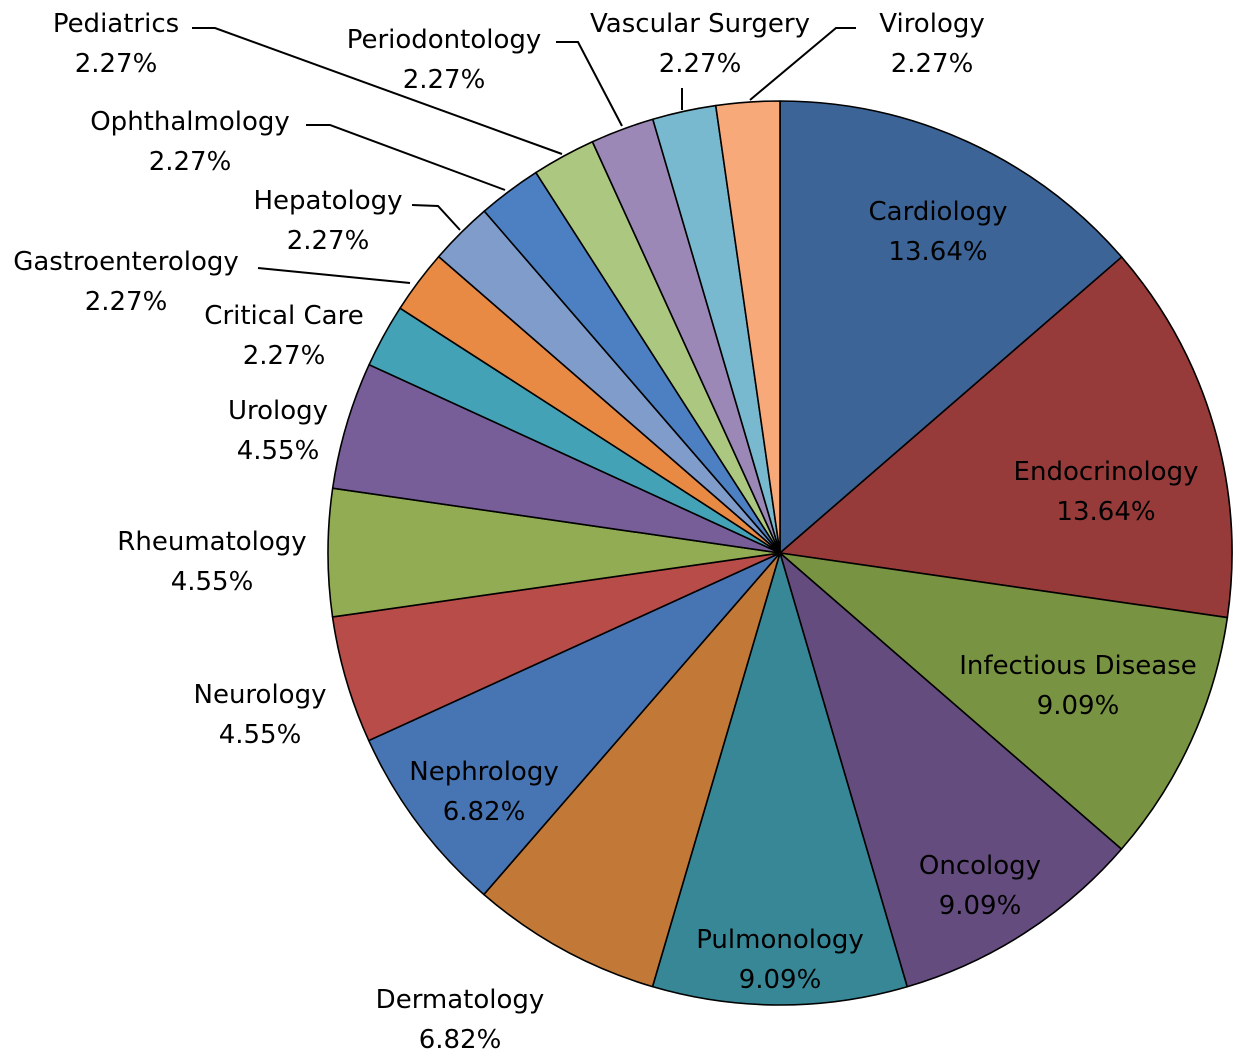 The width and height of the screenshot is (1245, 1055). Describe the element at coordinates (483, 772) in the screenshot. I see `slice-label-name: Nephrology` at that location.